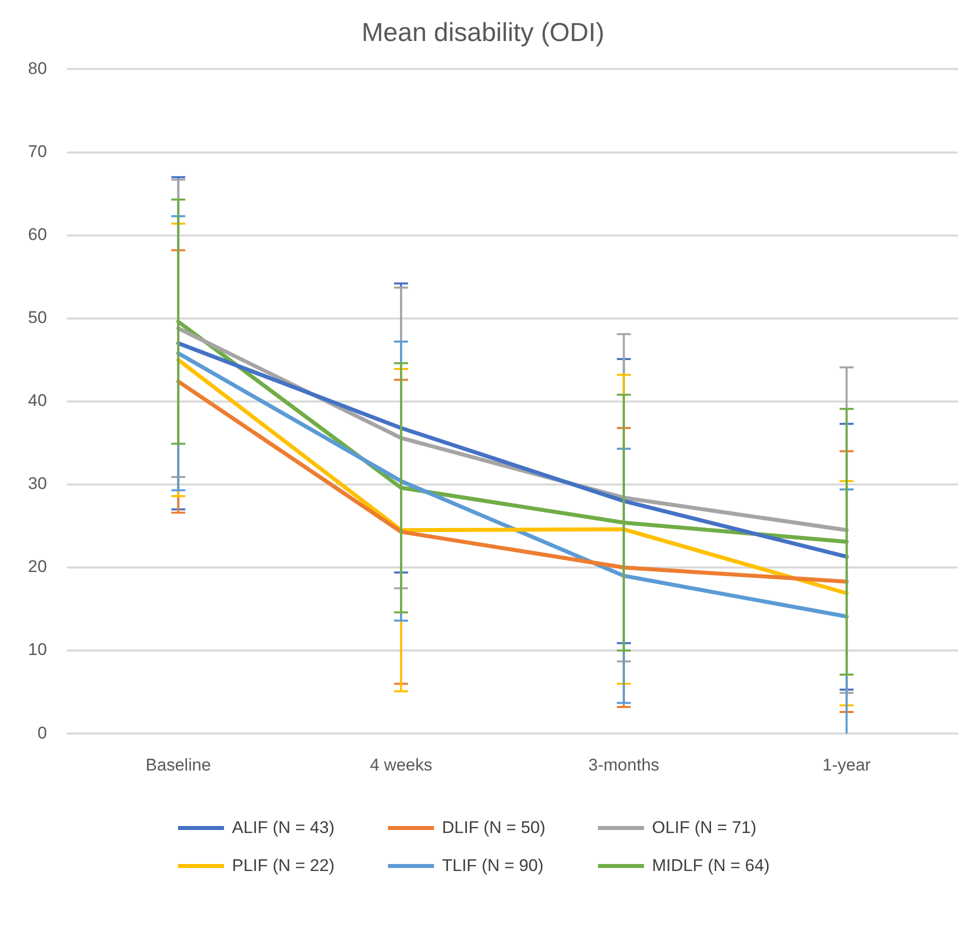 This screenshot has height=926, width=978. What do you see at coordinates (37, 151) in the screenshot?
I see `y-tick-label: 70` at bounding box center [37, 151].